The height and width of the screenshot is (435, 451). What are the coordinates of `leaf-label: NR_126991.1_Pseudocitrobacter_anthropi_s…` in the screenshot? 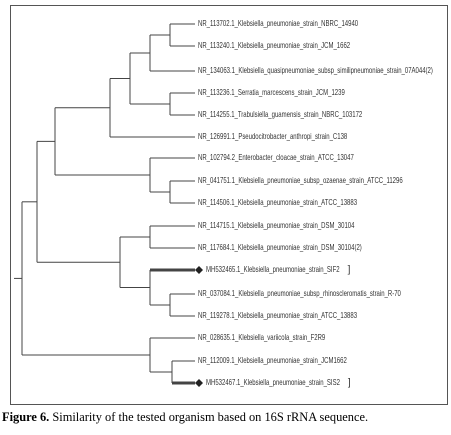 It's located at (272, 137).